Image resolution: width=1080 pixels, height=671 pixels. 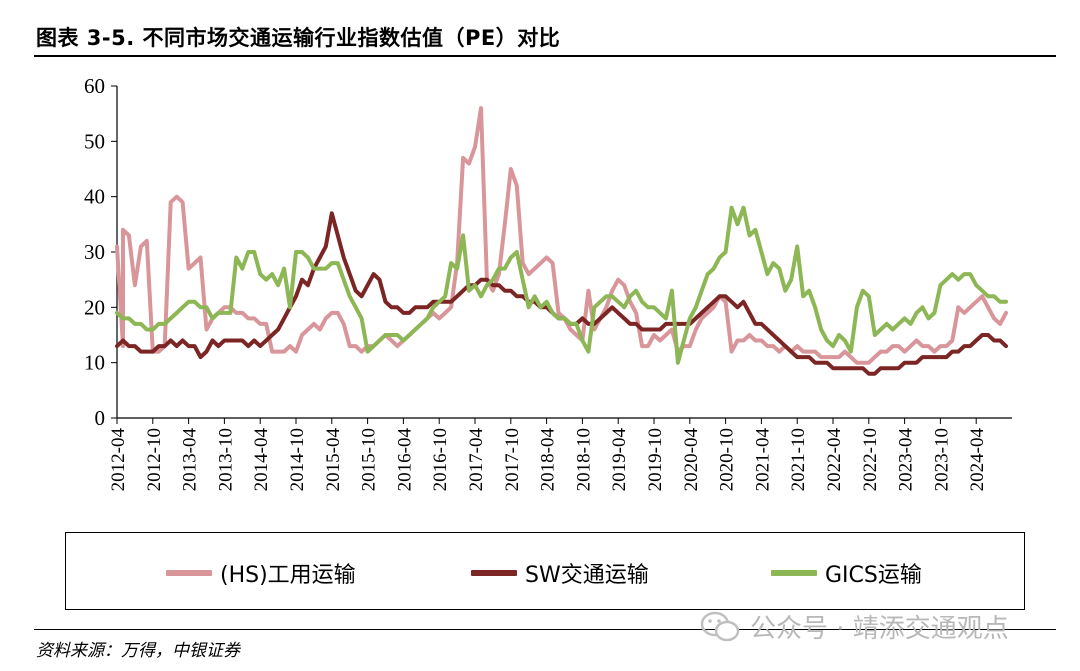 What do you see at coordinates (583, 459) in the screenshot?
I see `x-tick-label: 2018-10` at bounding box center [583, 459].